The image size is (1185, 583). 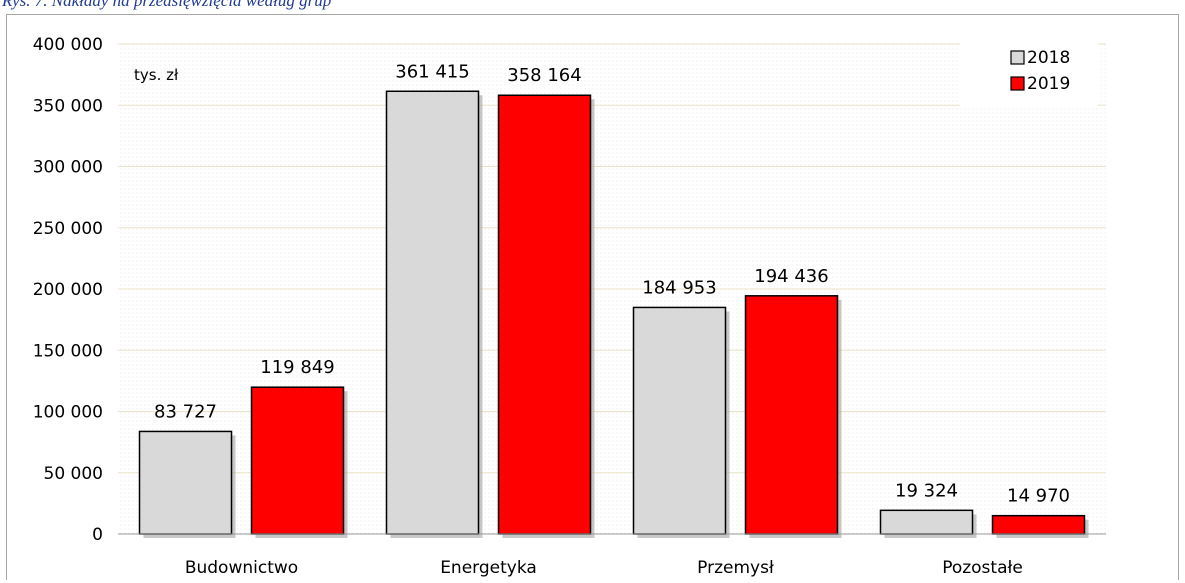 I want to click on data-label: 119 849, so click(x=297, y=367).